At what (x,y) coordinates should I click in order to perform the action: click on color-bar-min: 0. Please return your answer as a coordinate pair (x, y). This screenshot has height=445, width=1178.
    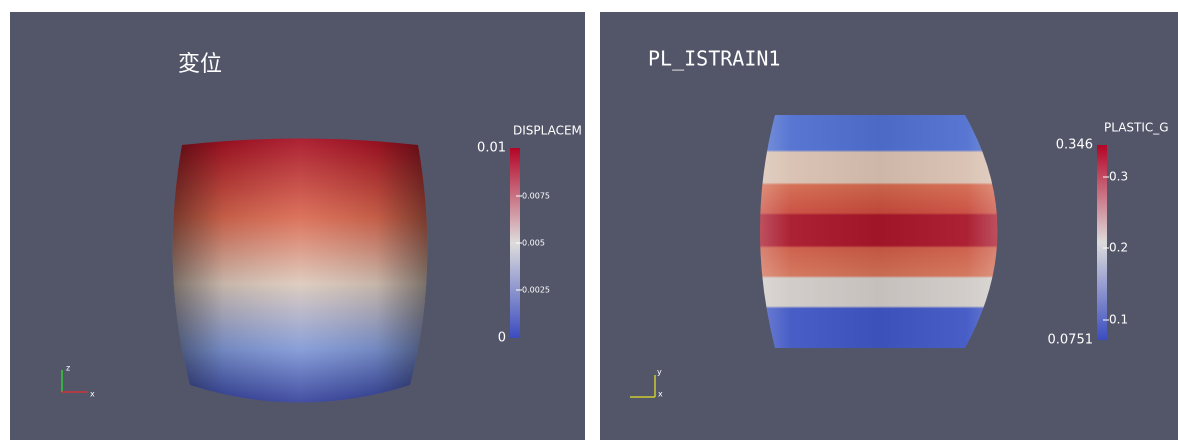
    Looking at the image, I should click on (502, 338).